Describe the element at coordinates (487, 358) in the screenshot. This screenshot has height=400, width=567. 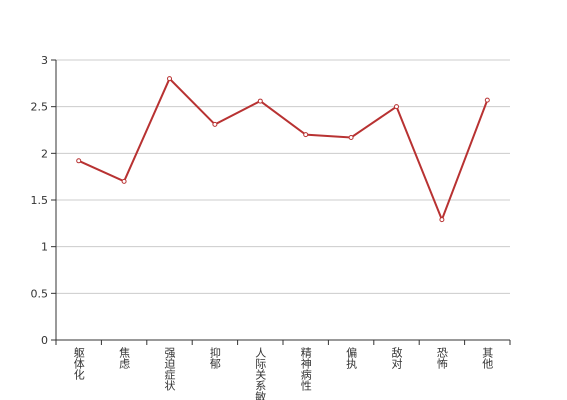
I see `x-tick-label: 其他` at that location.